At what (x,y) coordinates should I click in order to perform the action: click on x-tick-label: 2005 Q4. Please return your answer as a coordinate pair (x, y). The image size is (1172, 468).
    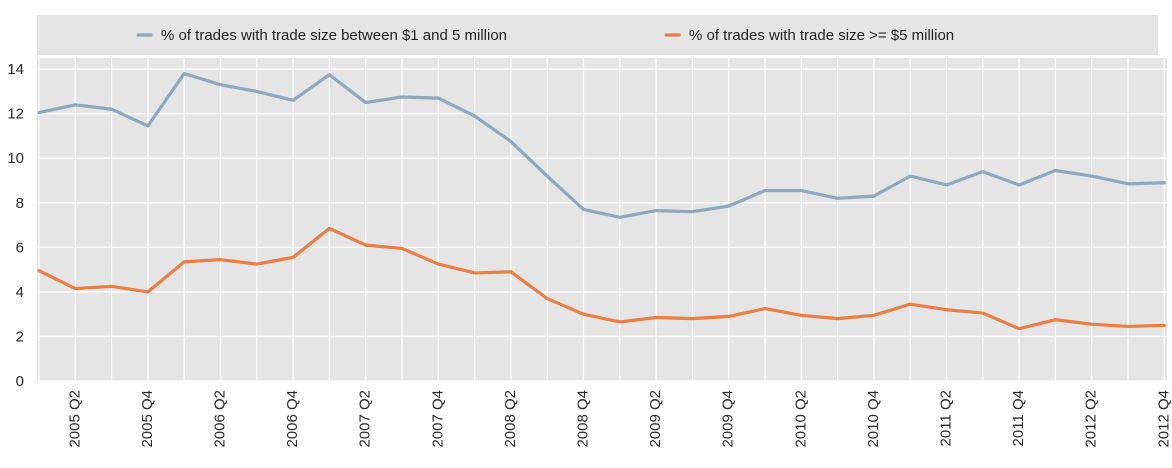
    Looking at the image, I should click on (147, 419).